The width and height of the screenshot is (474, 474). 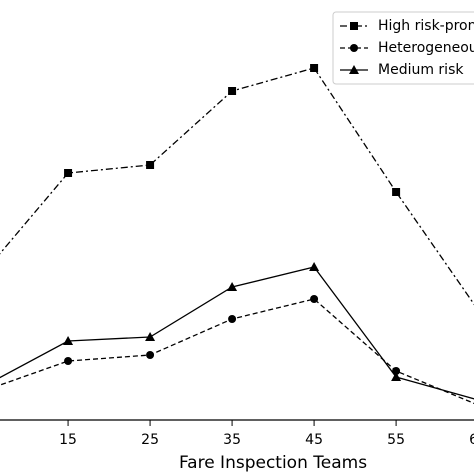 What do you see at coordinates (68, 440) in the screenshot?
I see `x-tick-label: 15` at bounding box center [68, 440].